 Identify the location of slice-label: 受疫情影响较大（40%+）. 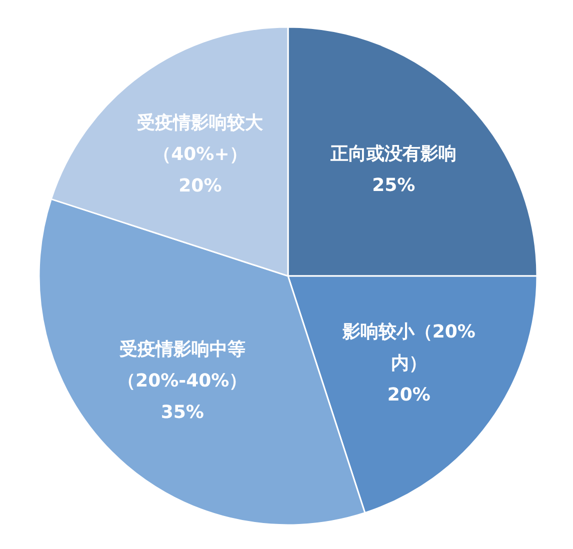
(200, 139).